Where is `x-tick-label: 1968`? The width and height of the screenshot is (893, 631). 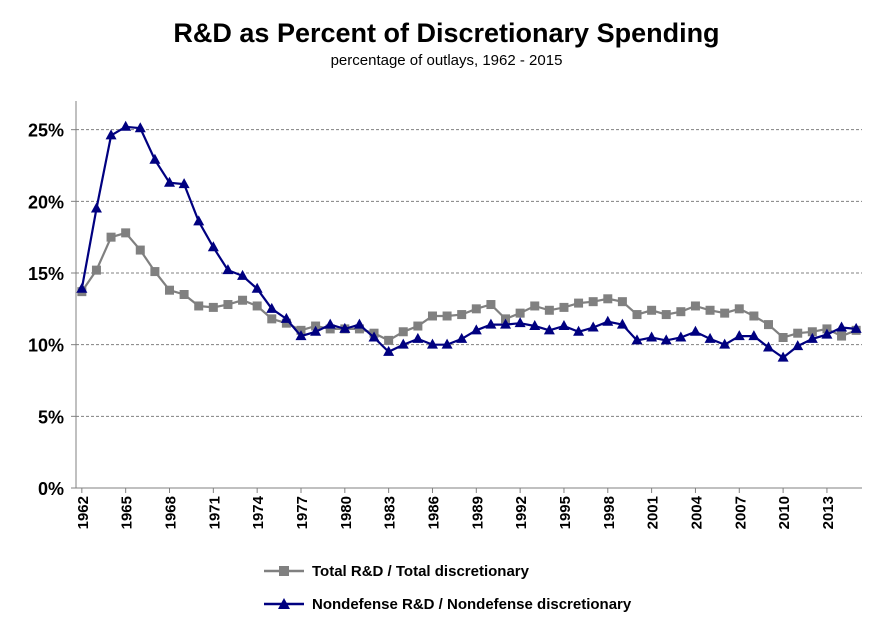
x-tick-label: 1968 is located at coordinates (171, 512).